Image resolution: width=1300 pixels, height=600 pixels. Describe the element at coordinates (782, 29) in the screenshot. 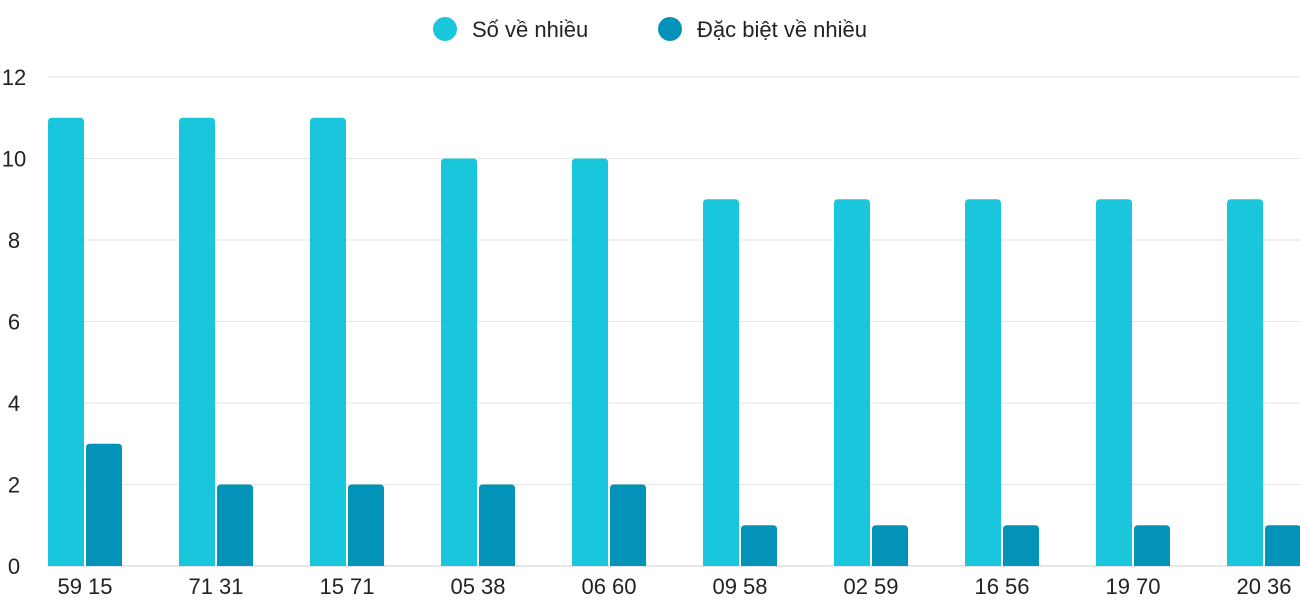

I see `legend-label: Đặc biệt về nhiều` at that location.